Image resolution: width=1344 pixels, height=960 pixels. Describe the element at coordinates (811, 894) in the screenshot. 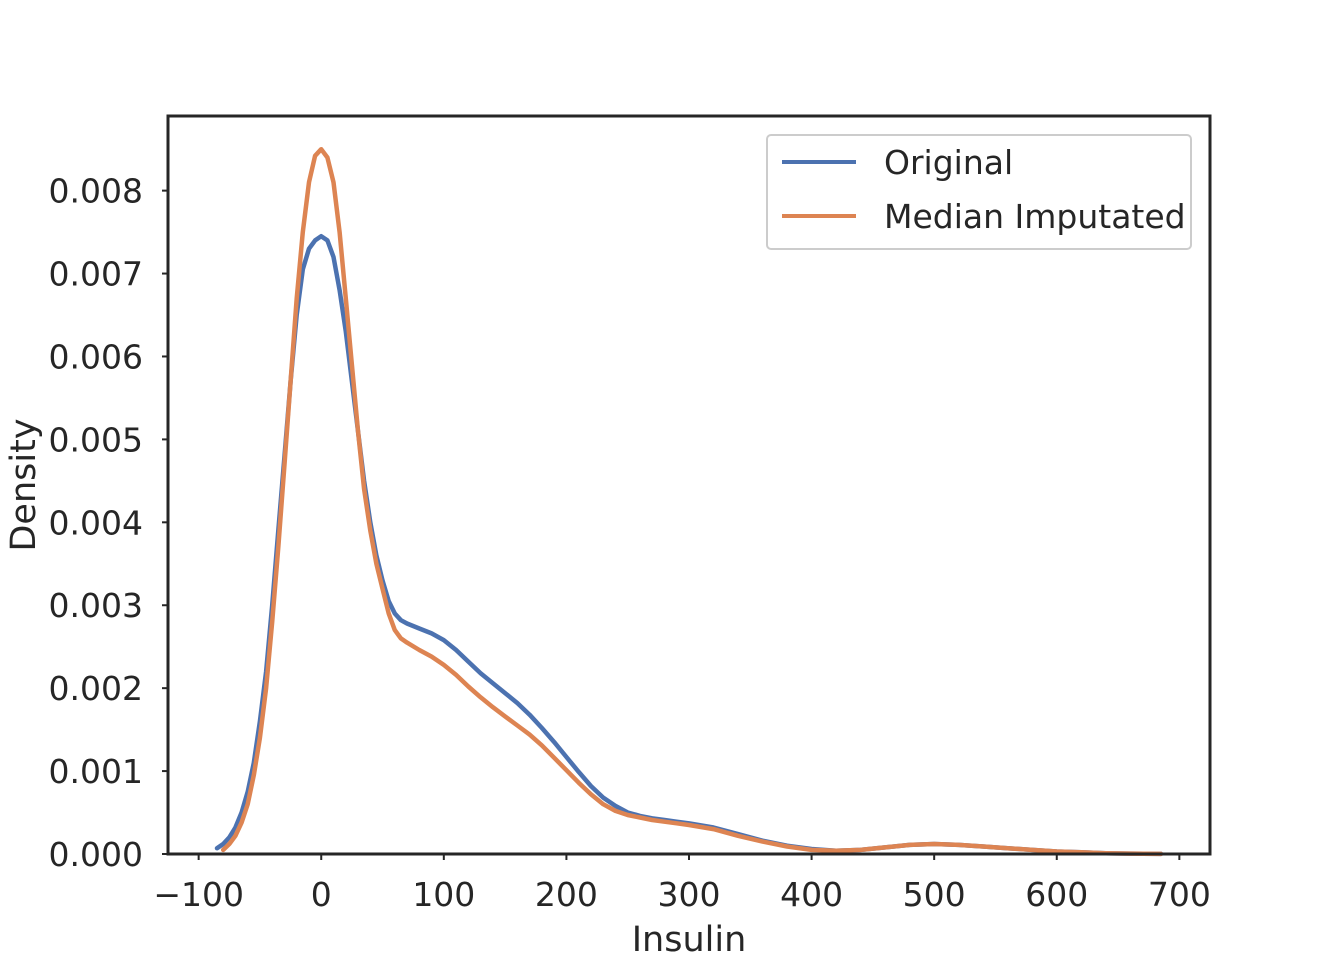

I see `x-tick-label: 400` at that location.